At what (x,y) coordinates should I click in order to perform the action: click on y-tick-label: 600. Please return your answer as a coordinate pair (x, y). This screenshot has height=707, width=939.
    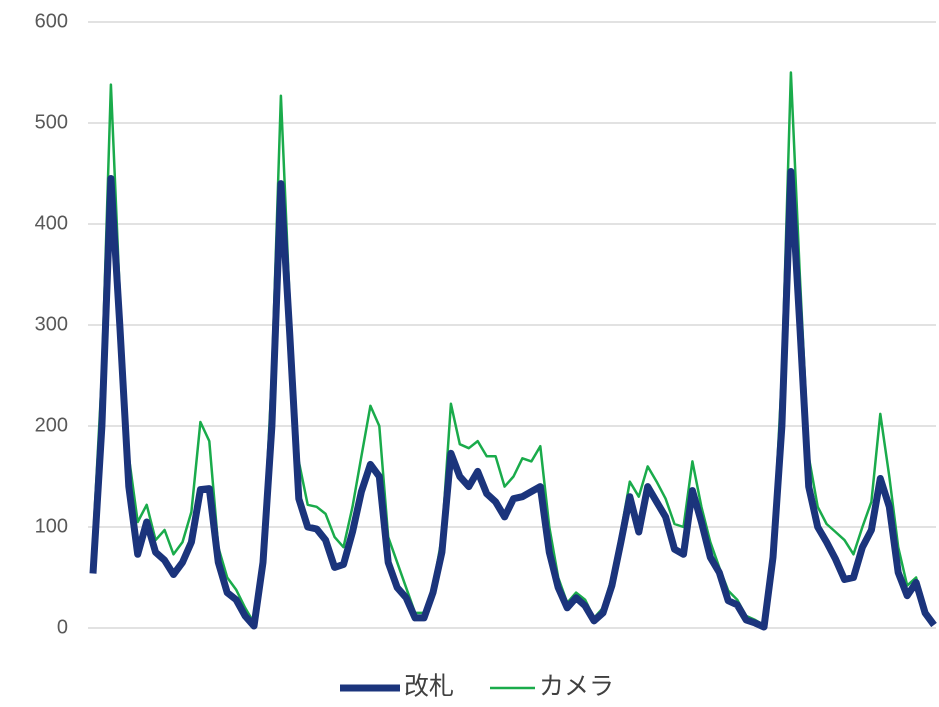
    Looking at the image, I should click on (51, 21).